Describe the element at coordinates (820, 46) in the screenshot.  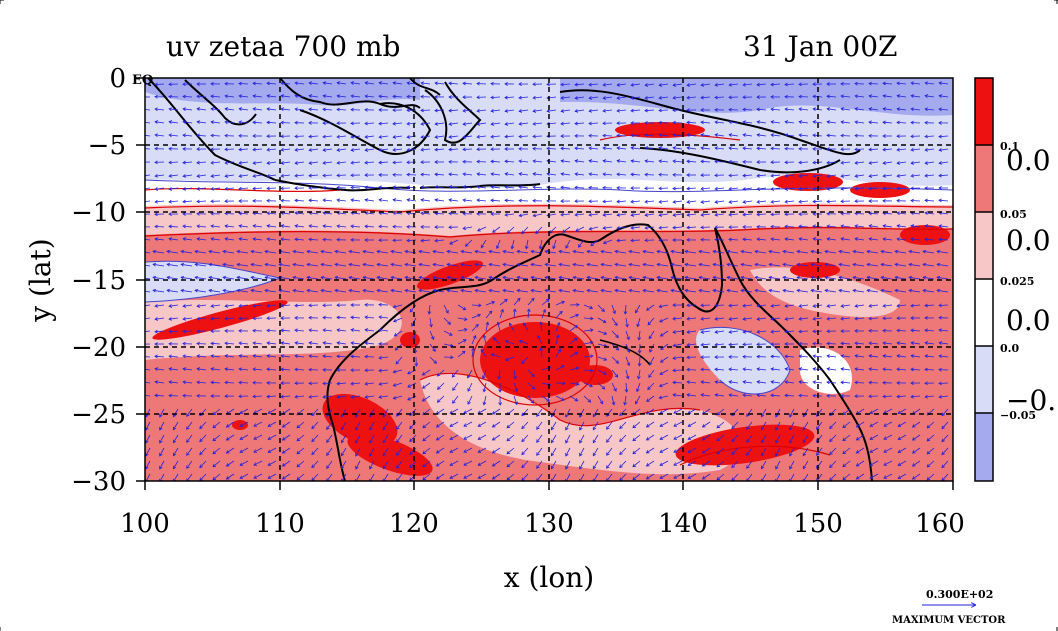
I see `map-datetime: 31 Jan 00Z` at that location.